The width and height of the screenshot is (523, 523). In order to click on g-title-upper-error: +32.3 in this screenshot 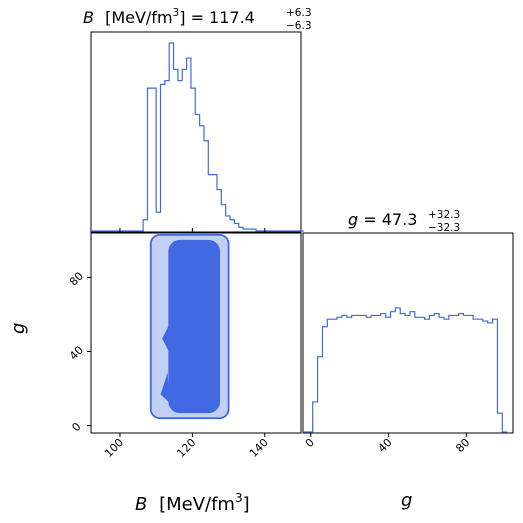, I will do `click(444, 215)`.